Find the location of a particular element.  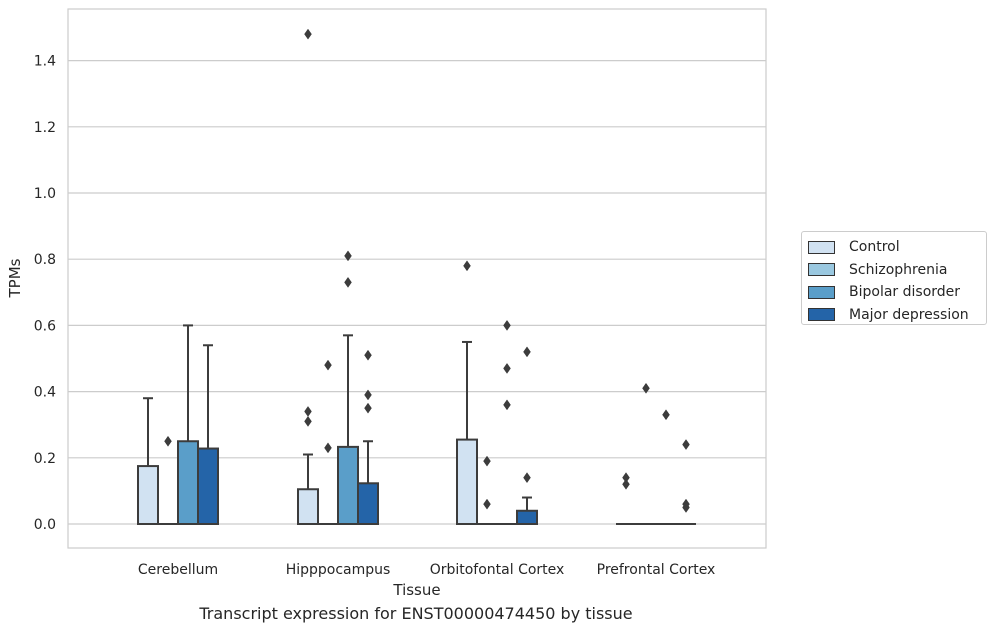

legend-label: Major depression is located at coordinates (909, 314).